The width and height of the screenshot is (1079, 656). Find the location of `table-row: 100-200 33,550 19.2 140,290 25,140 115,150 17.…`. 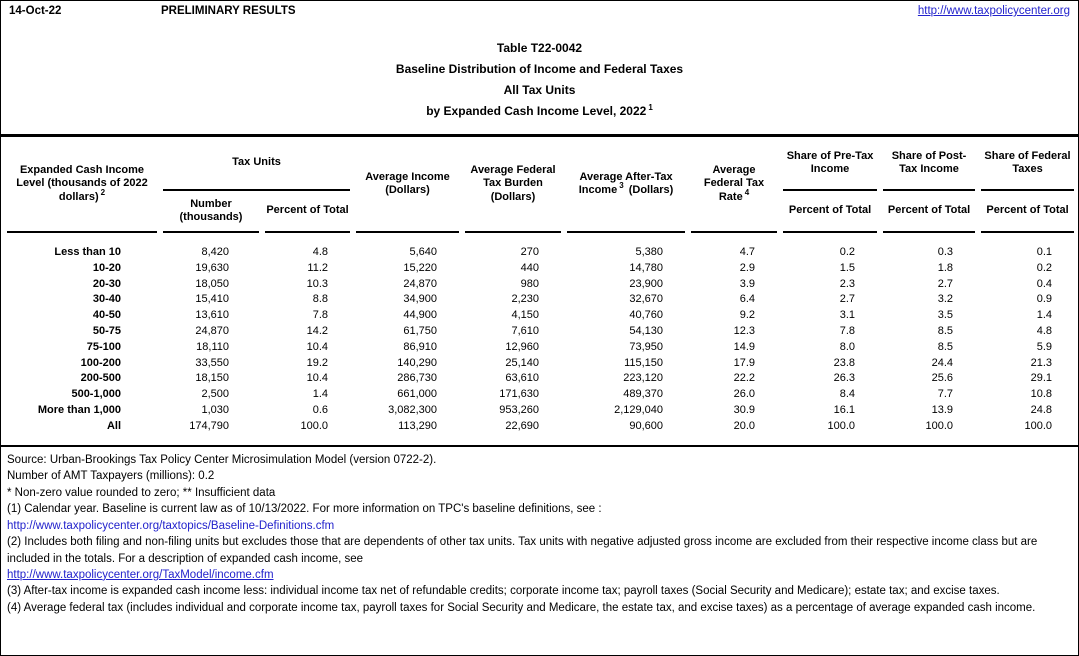

table-row: 100-200 33,550 19.2 140,290 25,140 115,150 17.… is located at coordinates (540, 364).